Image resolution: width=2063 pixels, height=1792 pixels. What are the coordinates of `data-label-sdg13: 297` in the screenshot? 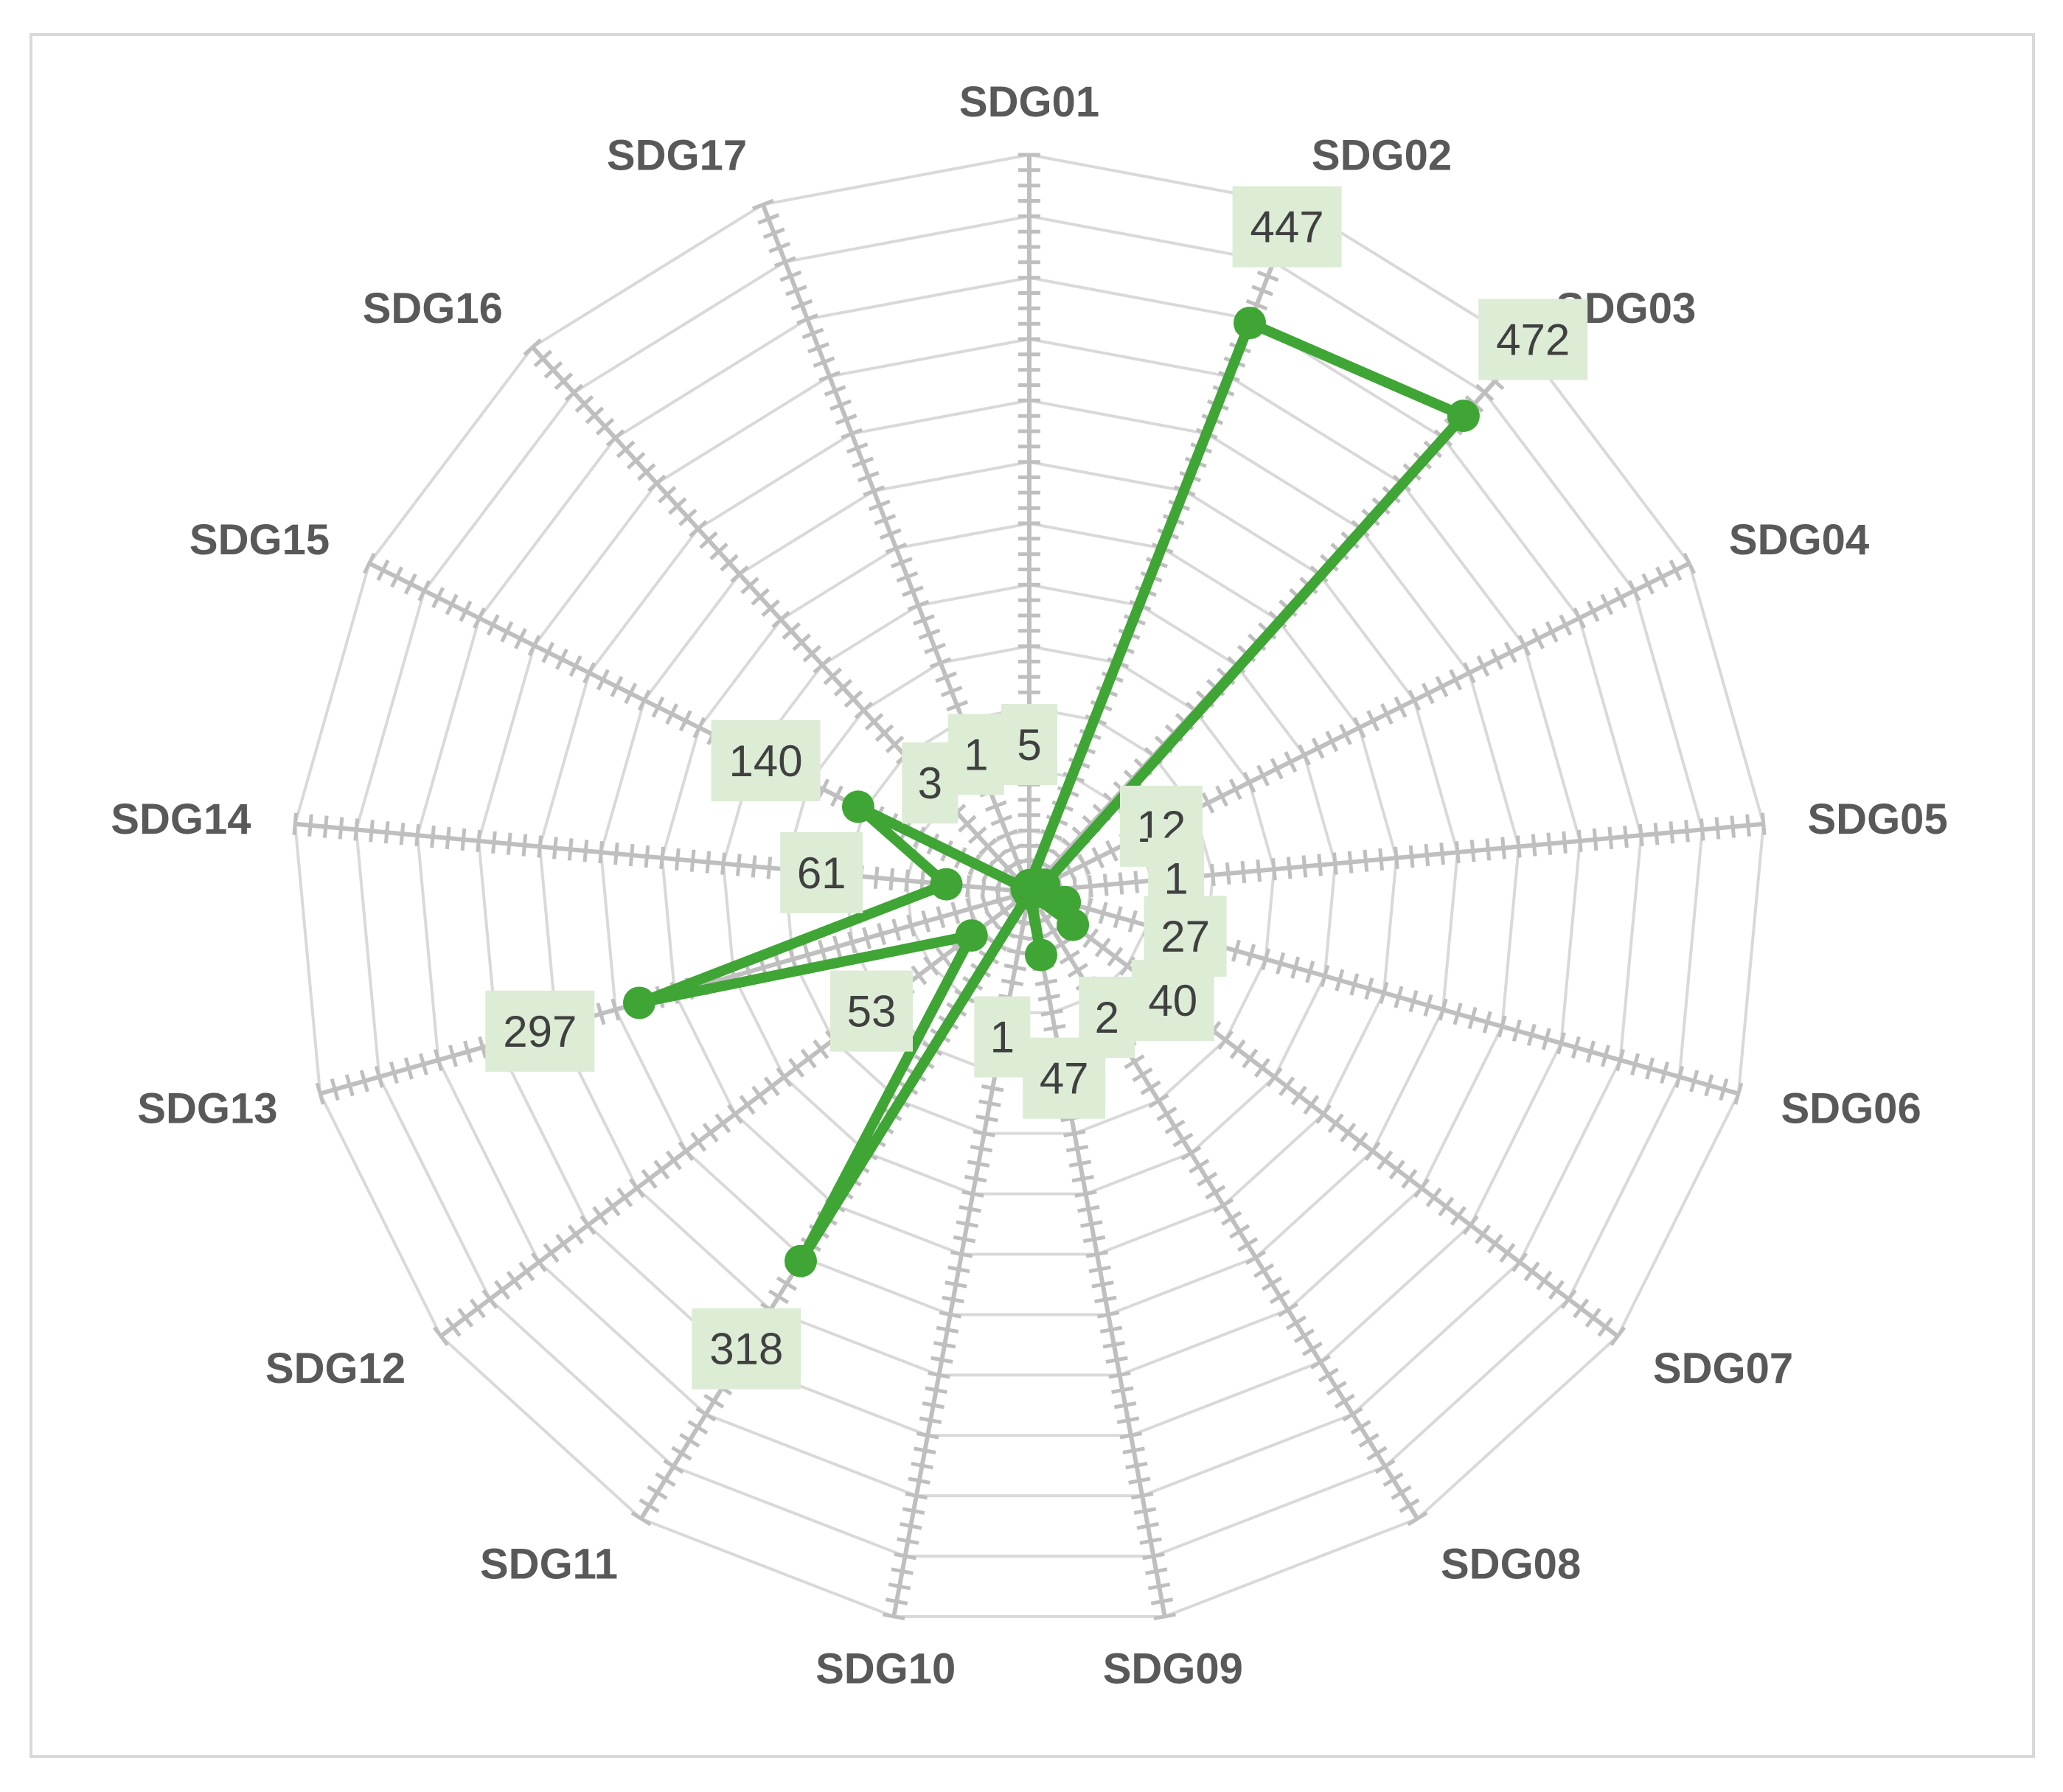 It's located at (540, 1031).